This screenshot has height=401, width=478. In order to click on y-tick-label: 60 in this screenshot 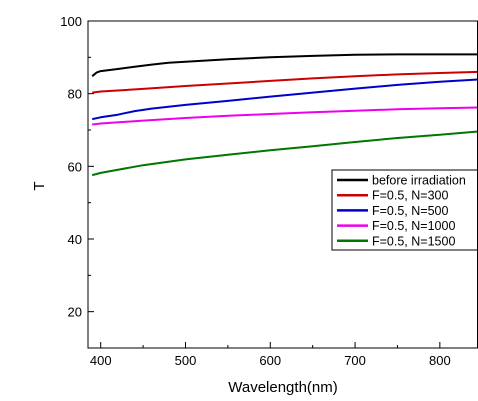, I will do `click(75, 166)`.